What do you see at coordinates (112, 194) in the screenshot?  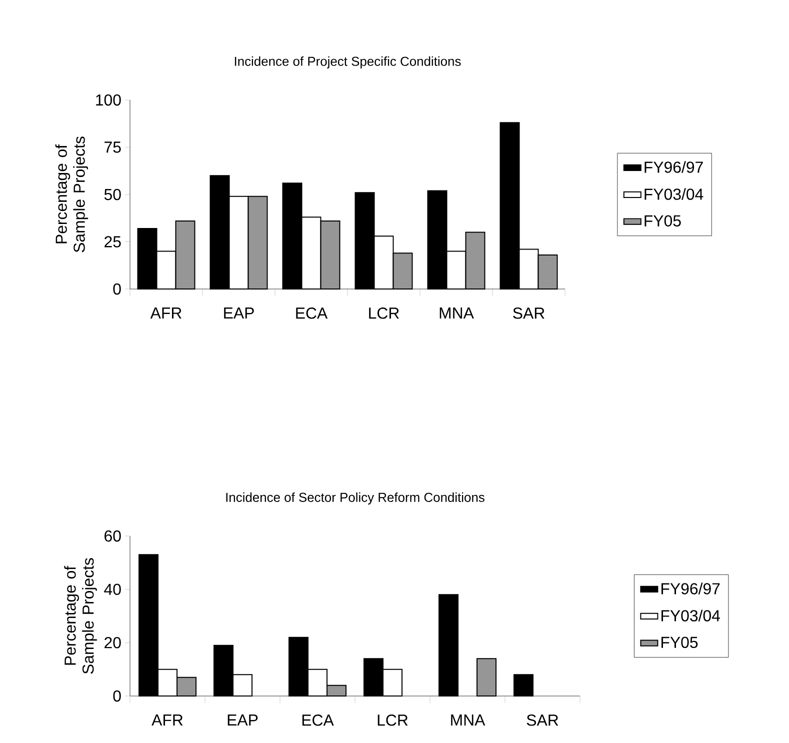 I see `y-tick-label: 50` at bounding box center [112, 194].